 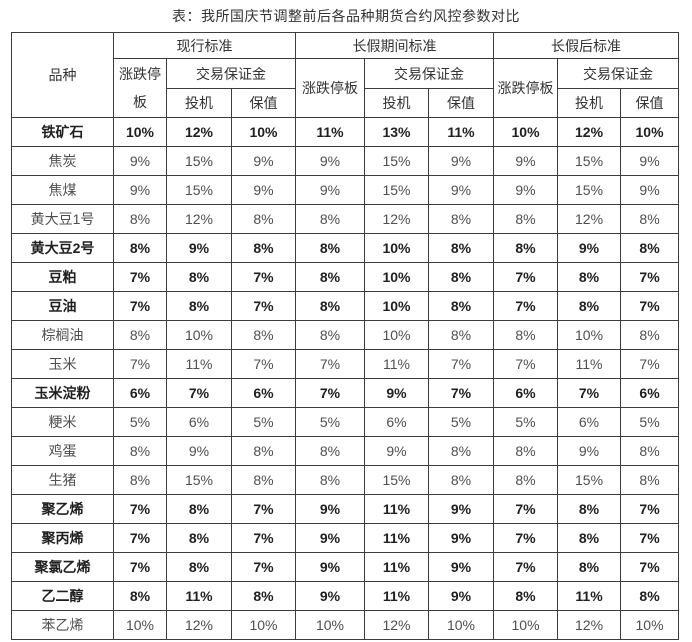 What do you see at coordinates (345, 190) in the screenshot?
I see `table-row: 焦煤 9% 15% 9% 9% 15% 9% 9% 15% 9%` at bounding box center [345, 190].